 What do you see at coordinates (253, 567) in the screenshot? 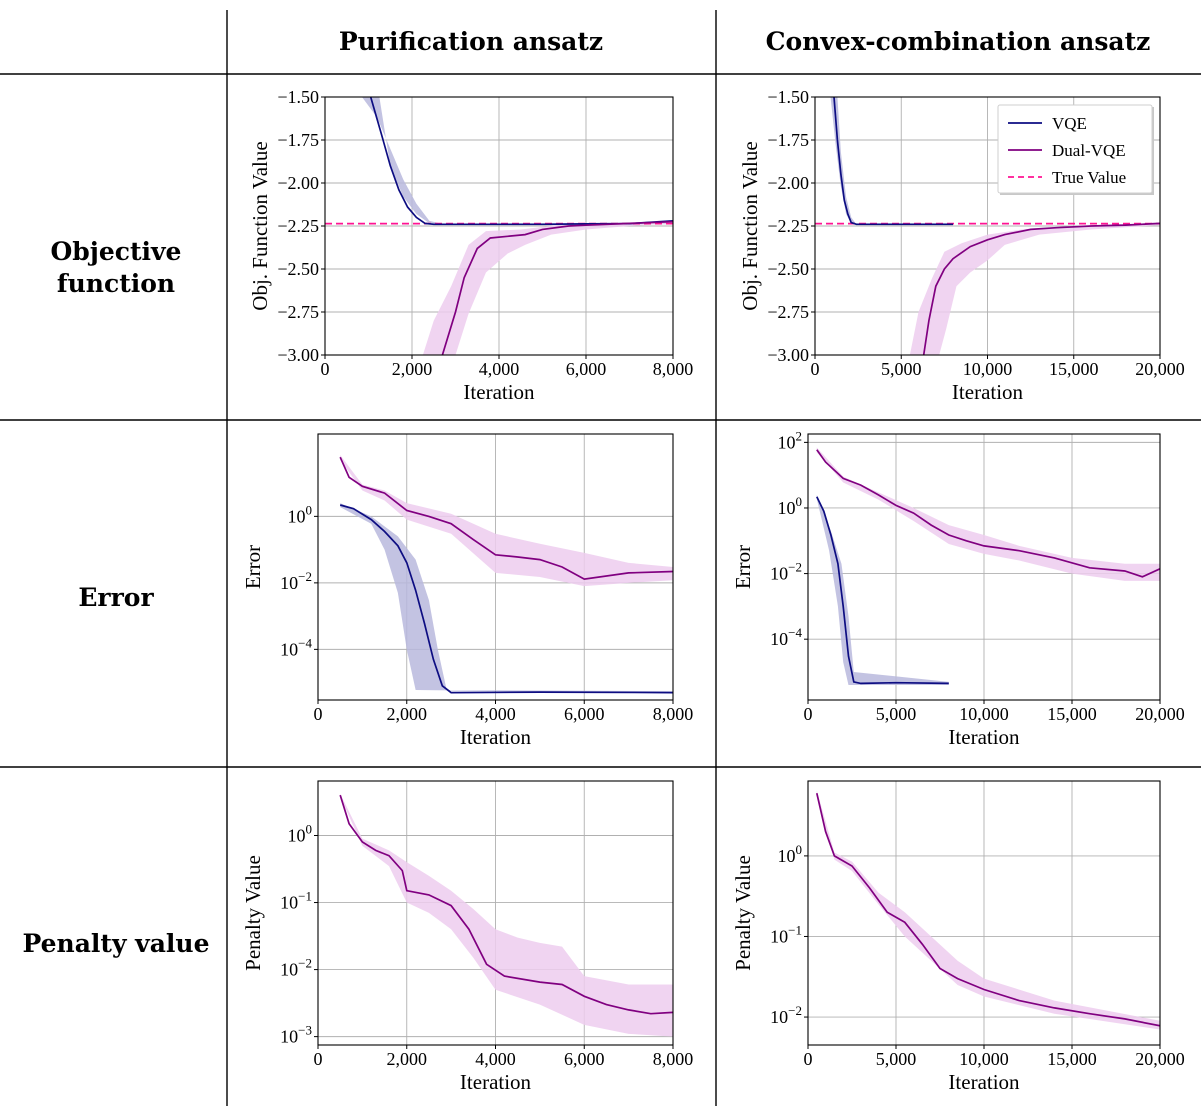
I see `y-axis-label: Error` at bounding box center [253, 567].